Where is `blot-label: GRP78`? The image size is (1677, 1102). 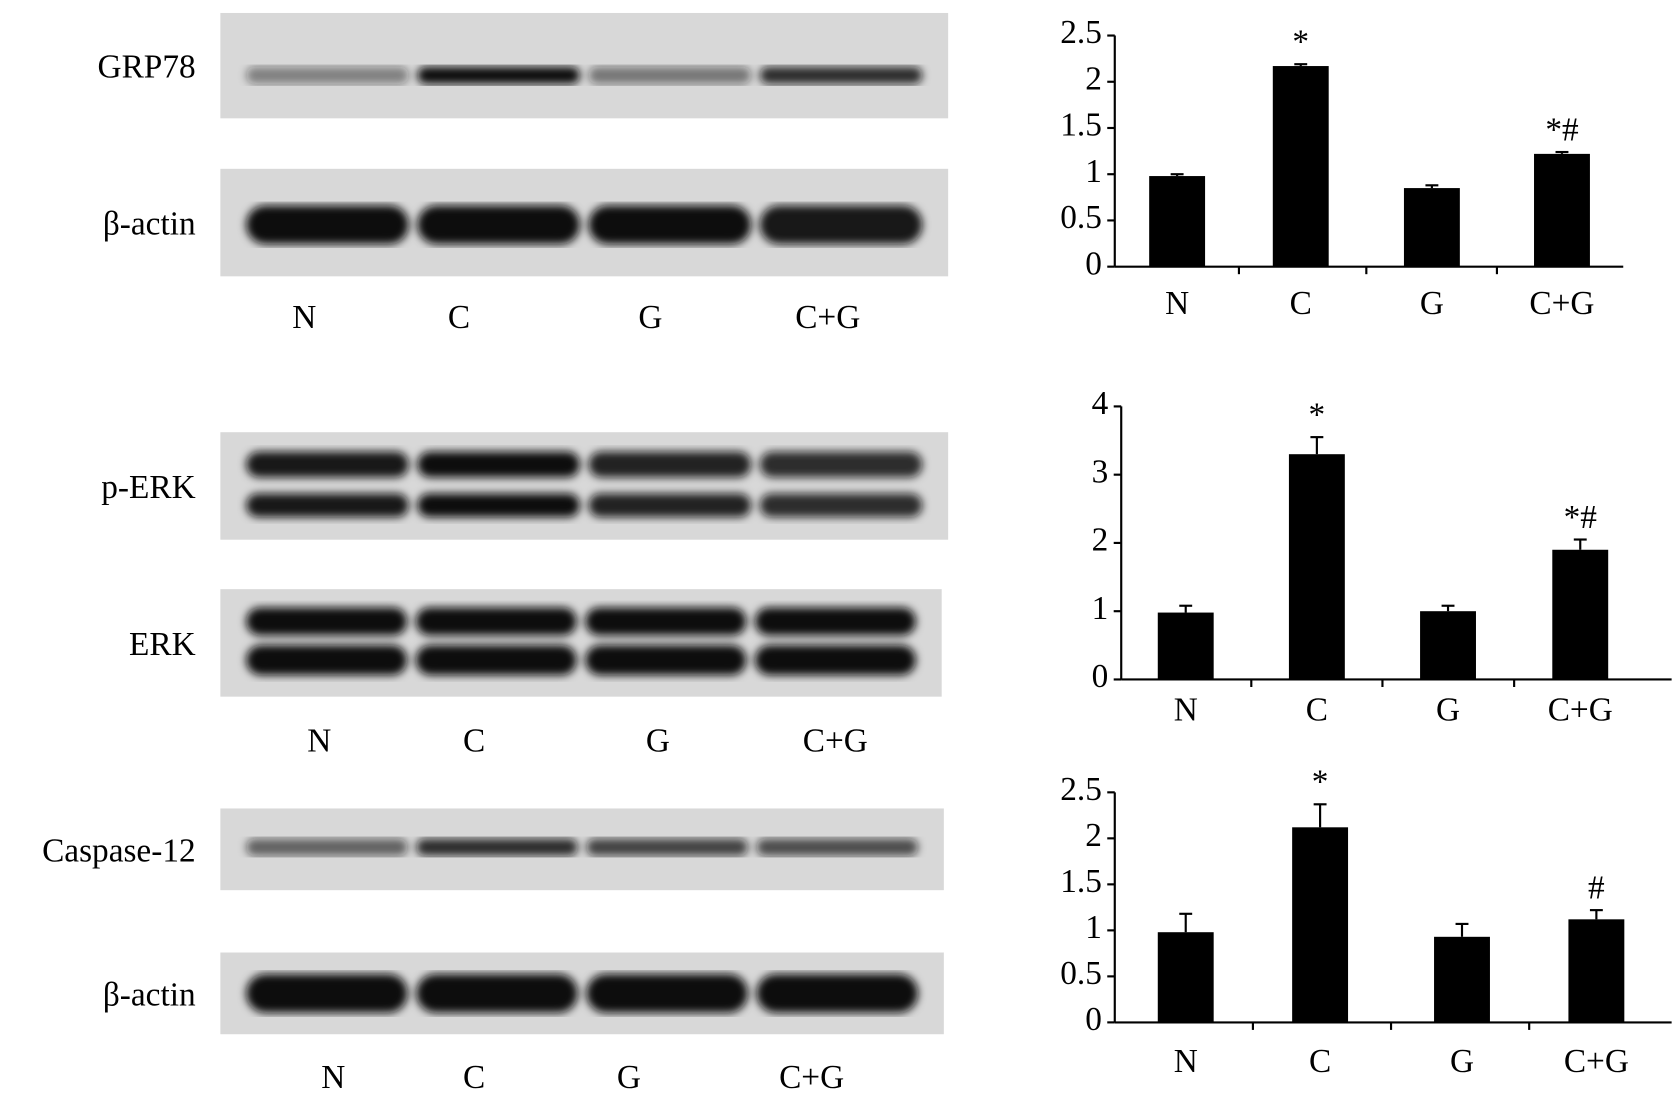
blot-label: GRP78 is located at coordinates (147, 67).